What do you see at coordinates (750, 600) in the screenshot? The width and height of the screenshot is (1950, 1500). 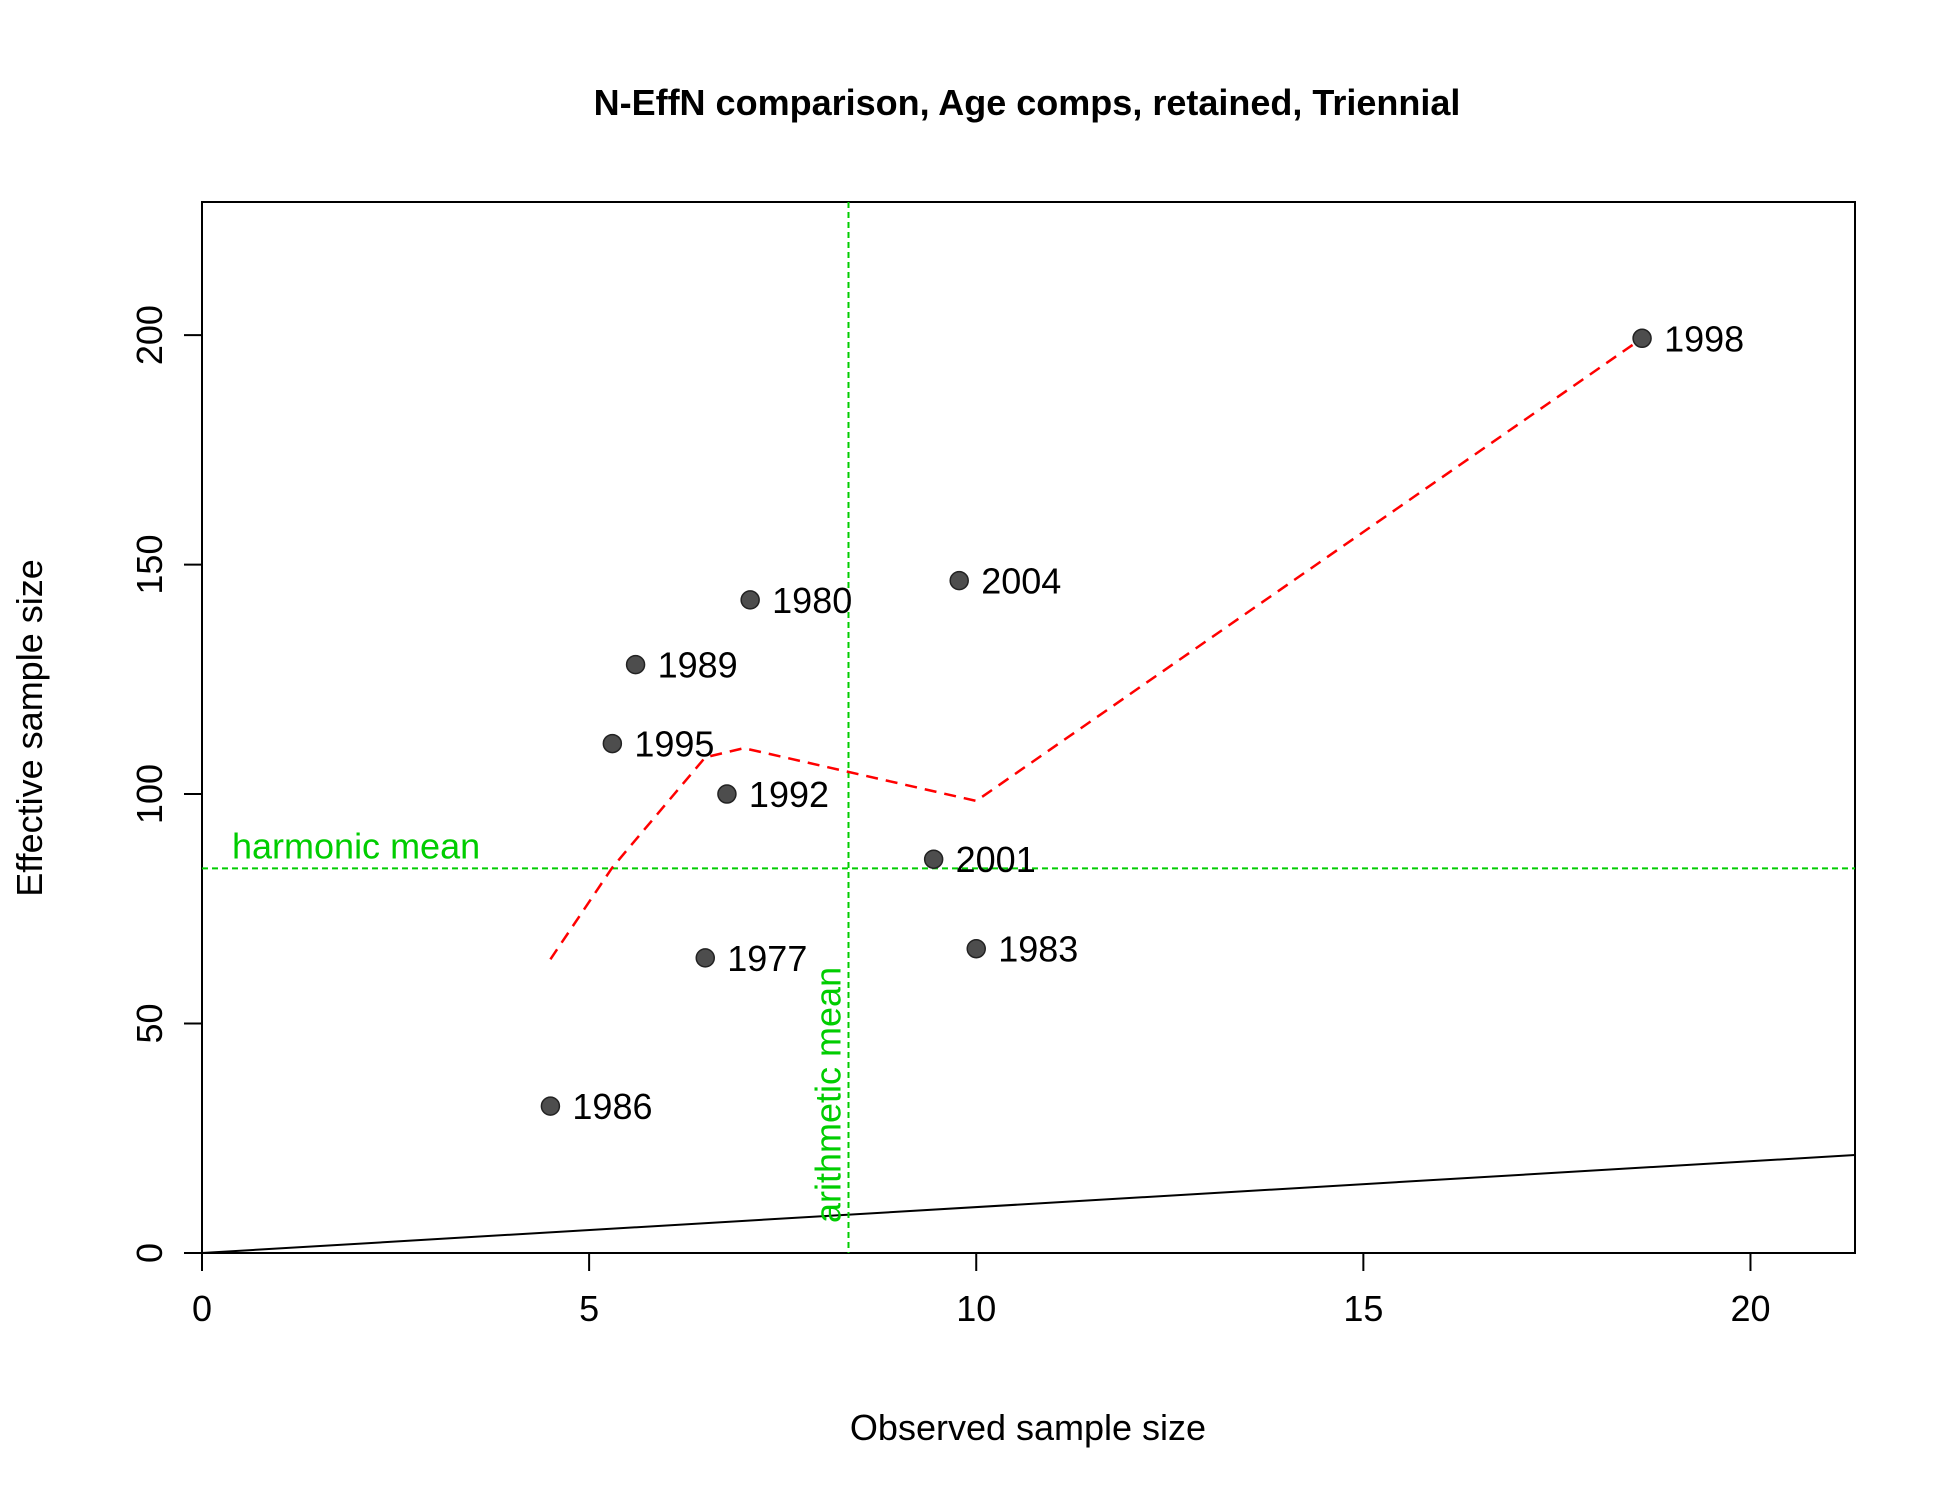 I see `data-point-1980` at bounding box center [750, 600].